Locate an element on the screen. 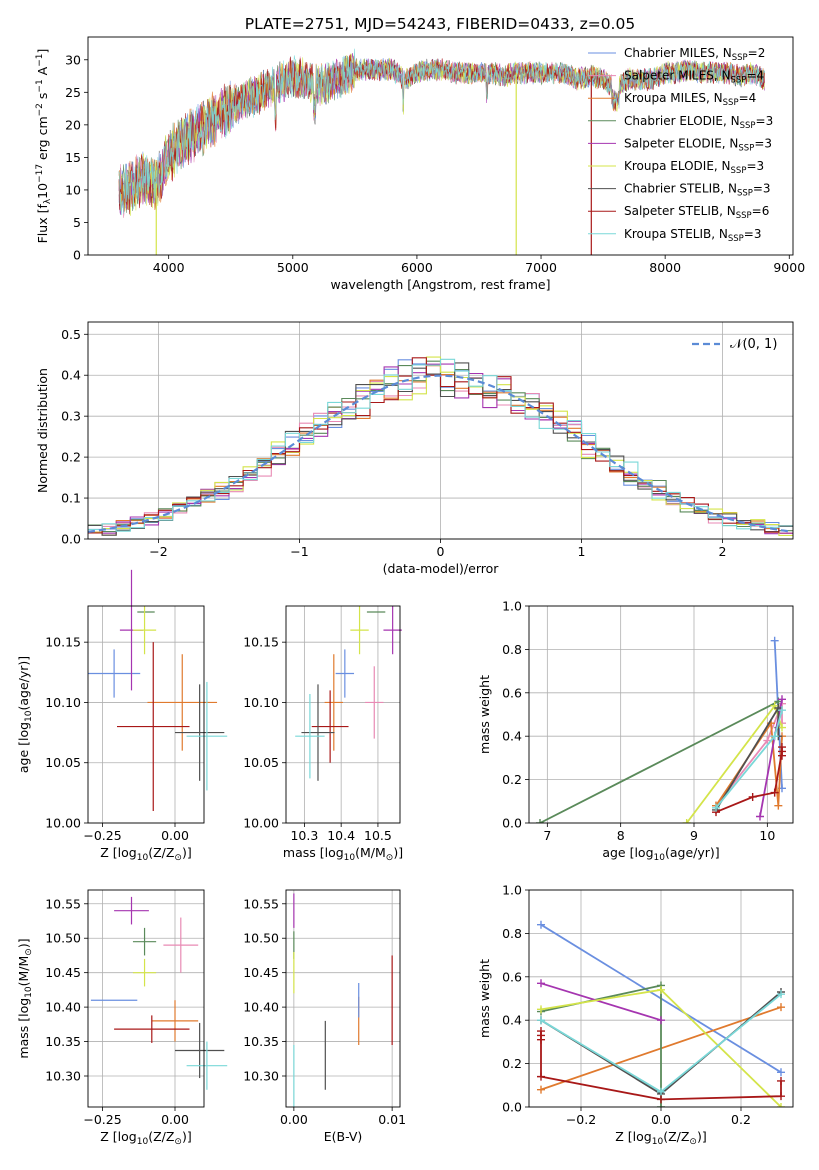 The image size is (819, 1170). legend-entry: Chabrier MILES, NSSP=2 is located at coordinates (694, 54).